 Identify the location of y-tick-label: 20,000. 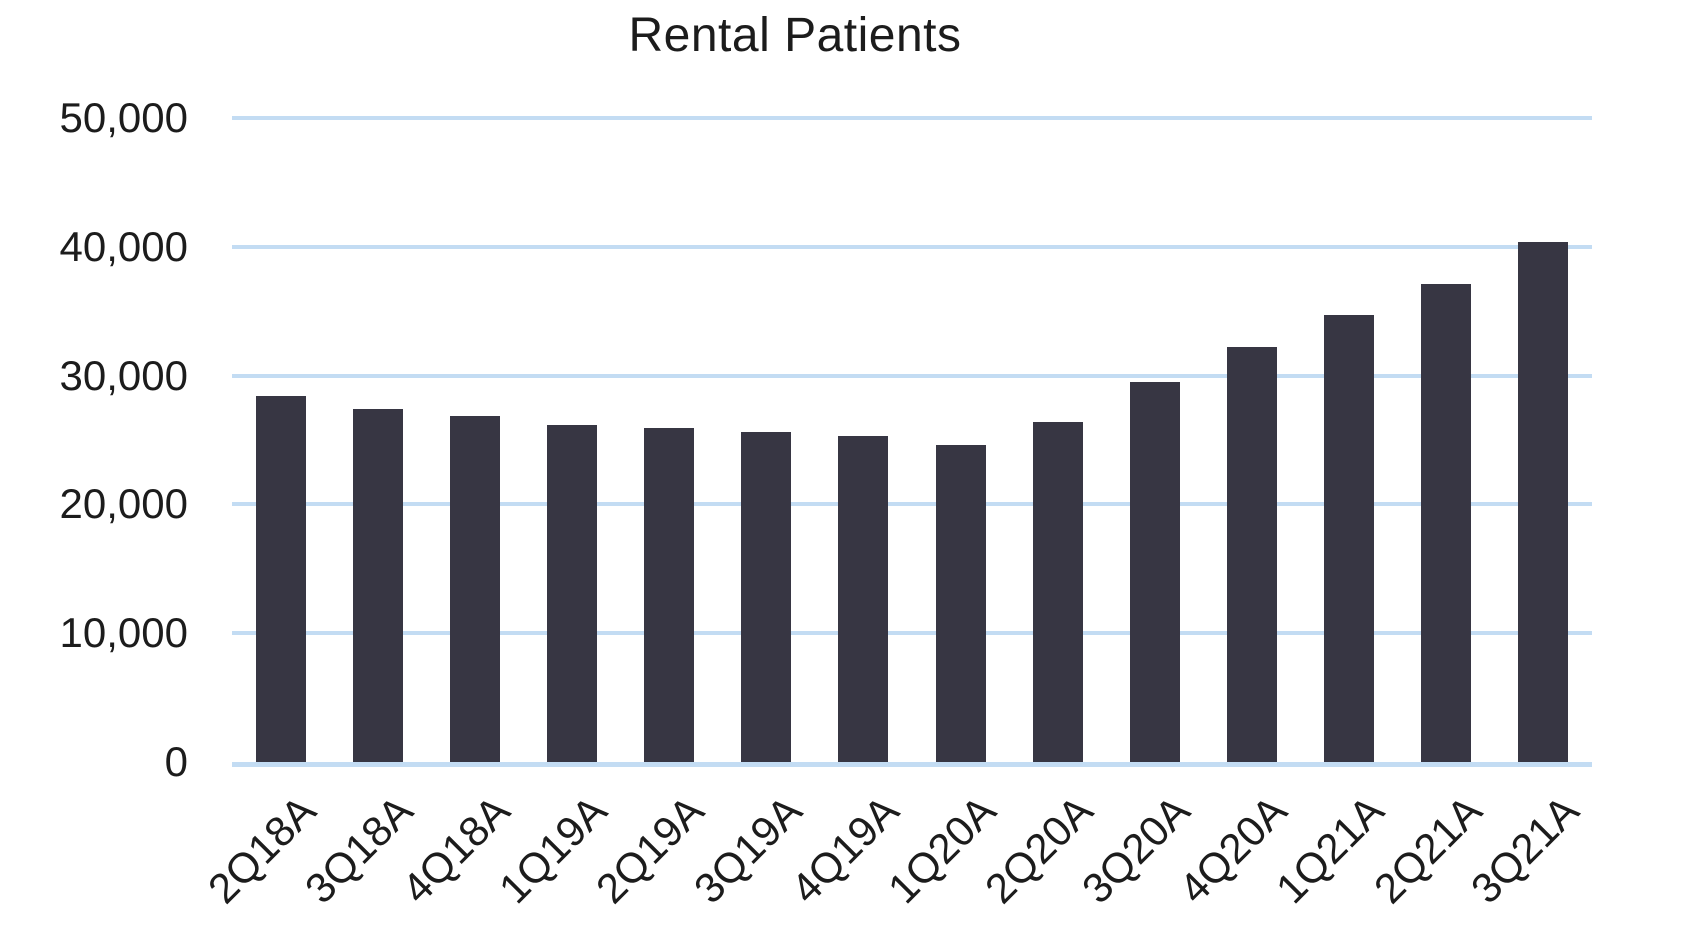
(123, 504).